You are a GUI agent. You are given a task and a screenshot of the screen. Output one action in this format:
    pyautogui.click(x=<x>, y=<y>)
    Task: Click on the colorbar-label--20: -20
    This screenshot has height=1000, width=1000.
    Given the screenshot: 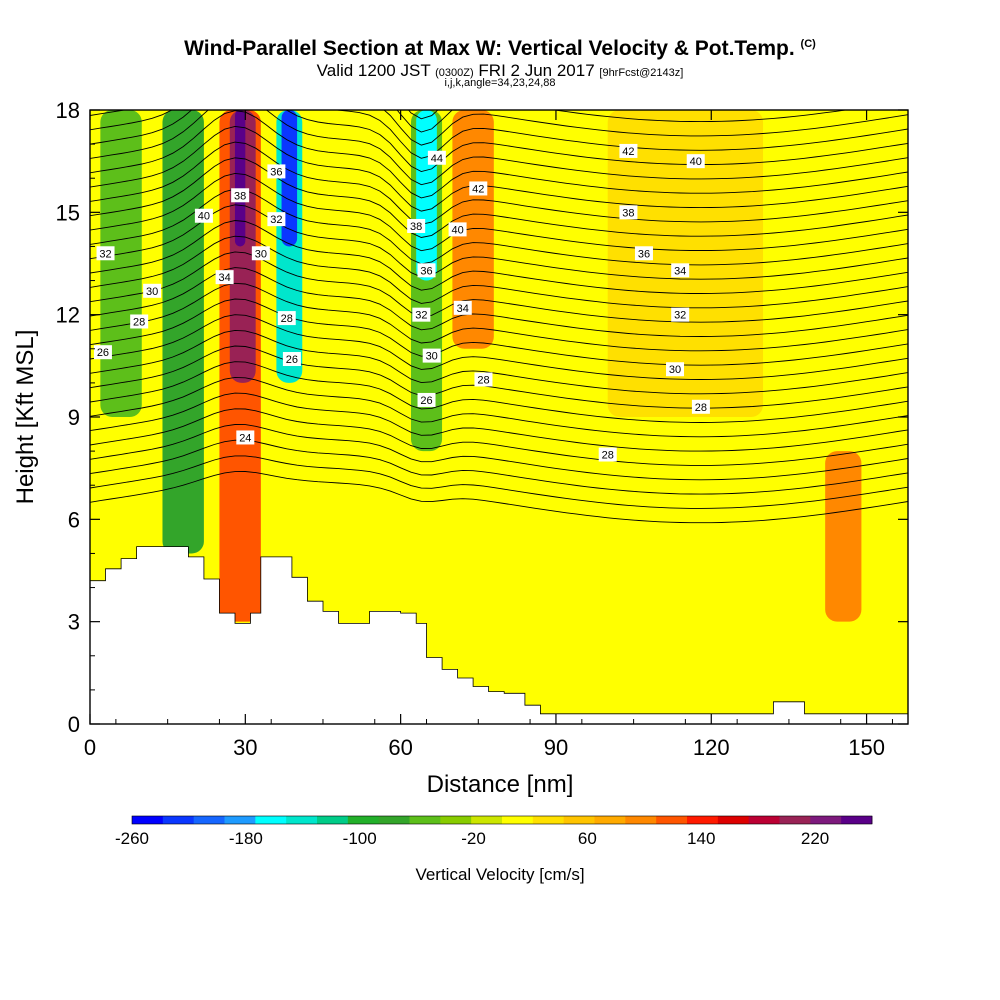 What is the action you would take?
    pyautogui.click(x=473, y=838)
    